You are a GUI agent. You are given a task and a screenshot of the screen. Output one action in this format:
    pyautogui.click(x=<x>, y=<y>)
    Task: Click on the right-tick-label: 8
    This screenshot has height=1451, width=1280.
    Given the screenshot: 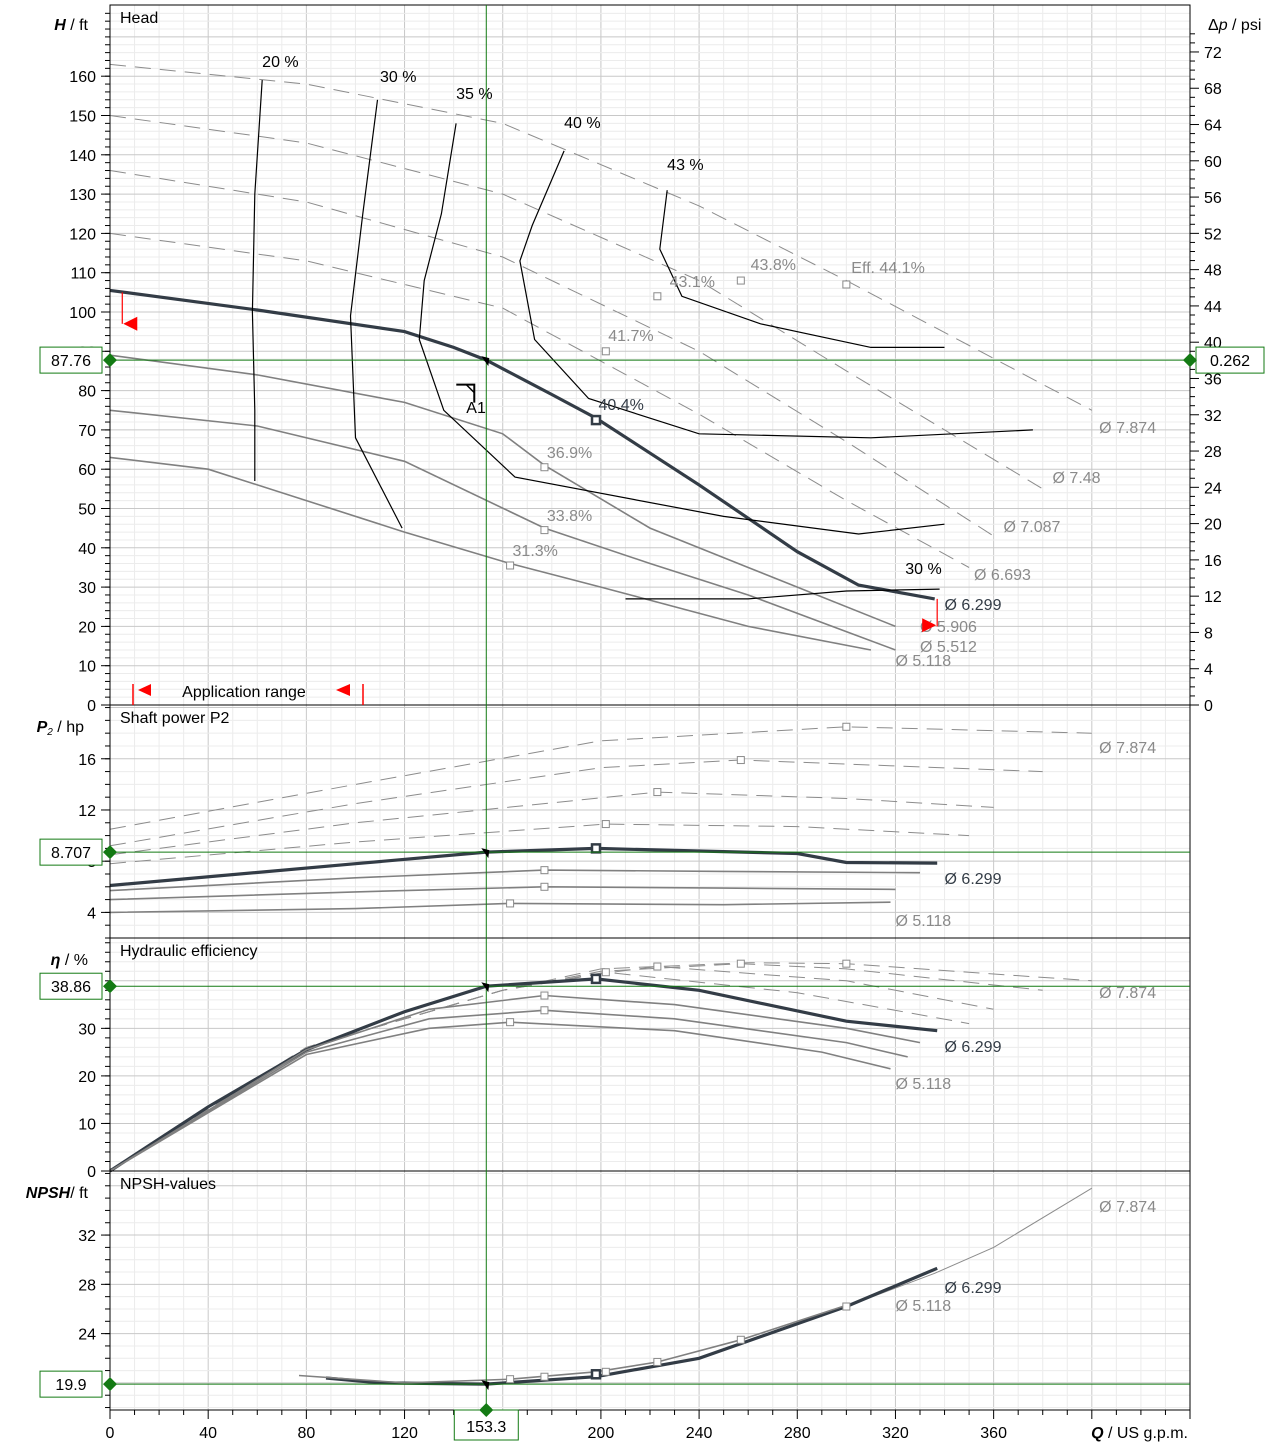 What is the action you would take?
    pyautogui.click(x=1208, y=633)
    